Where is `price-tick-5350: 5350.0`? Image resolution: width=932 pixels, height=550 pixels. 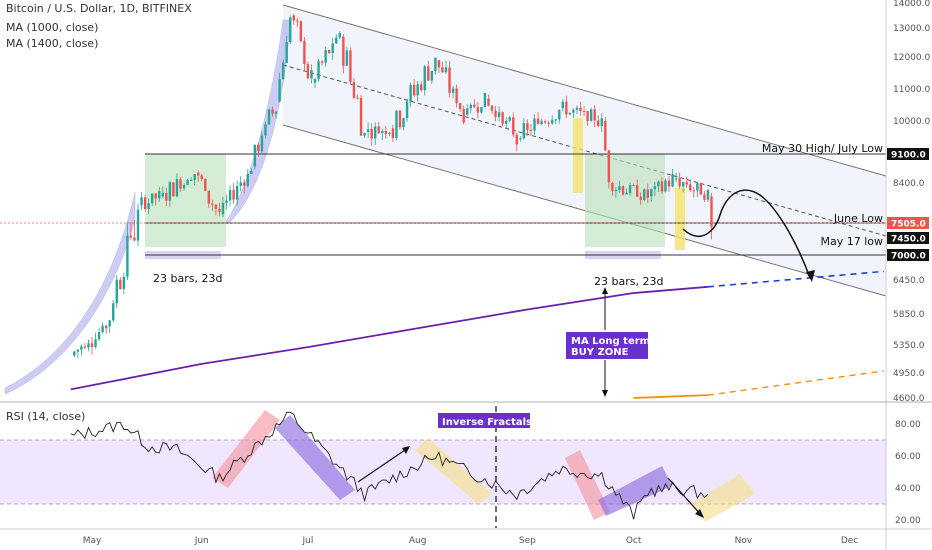 price-tick-5350: 5350.0 is located at coordinates (909, 346).